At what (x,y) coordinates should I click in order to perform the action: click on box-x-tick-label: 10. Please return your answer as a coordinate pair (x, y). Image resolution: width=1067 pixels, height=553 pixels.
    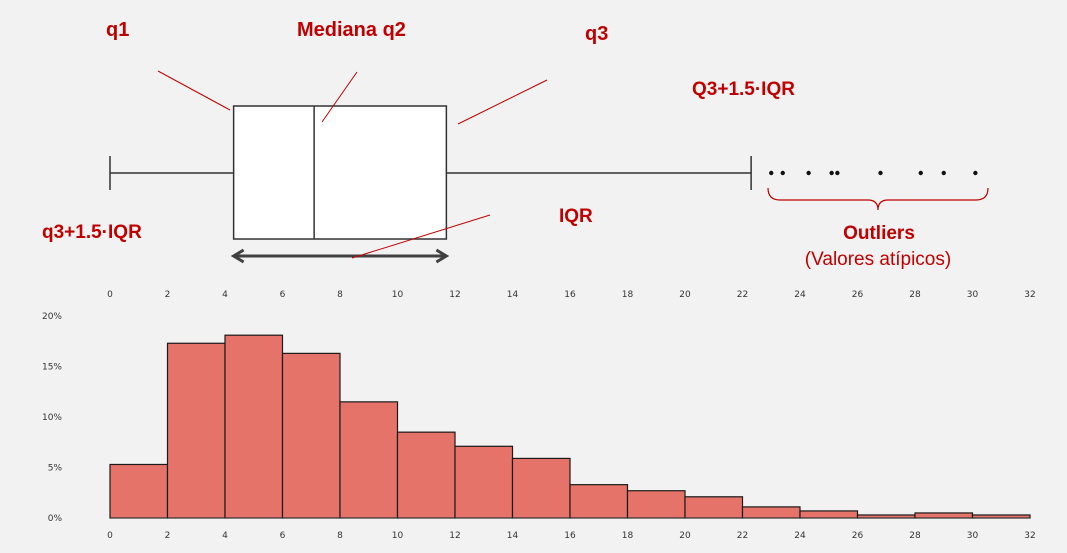
    Looking at the image, I should click on (398, 295).